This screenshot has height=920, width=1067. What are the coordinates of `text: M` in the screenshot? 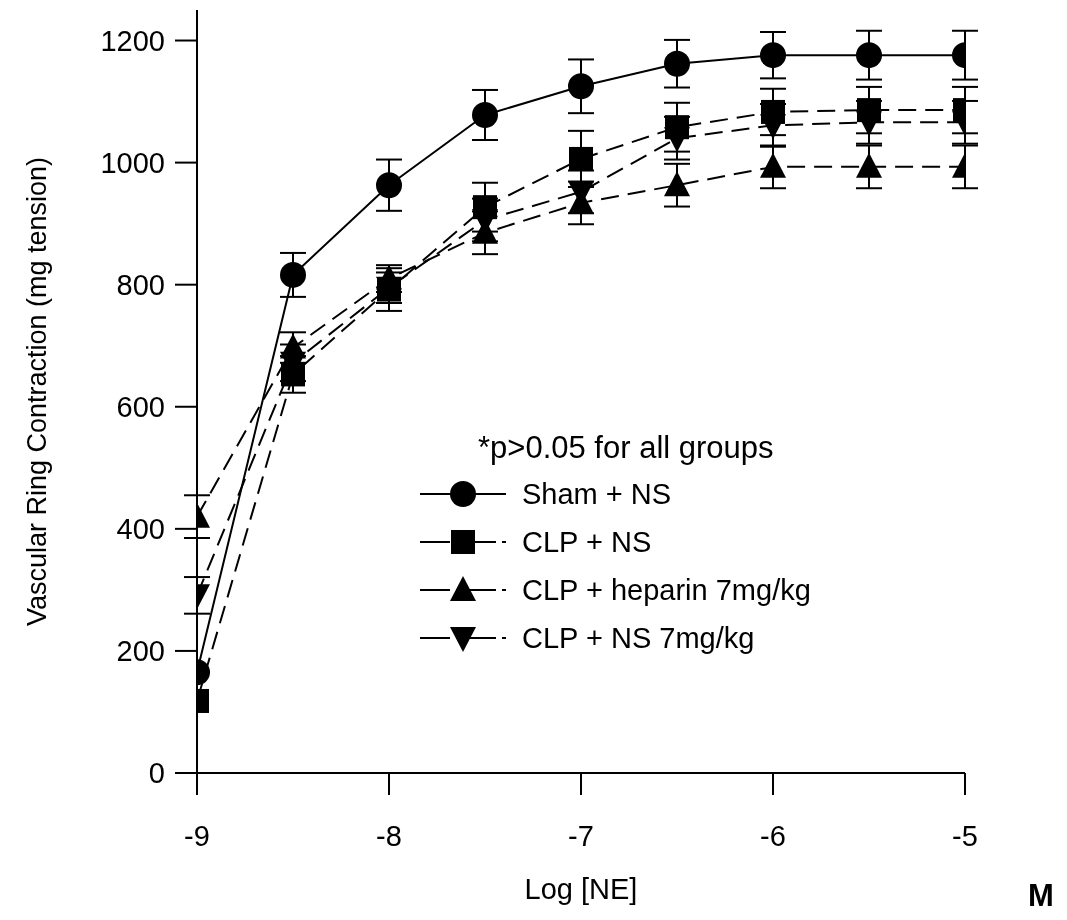 It's located at (1041, 896).